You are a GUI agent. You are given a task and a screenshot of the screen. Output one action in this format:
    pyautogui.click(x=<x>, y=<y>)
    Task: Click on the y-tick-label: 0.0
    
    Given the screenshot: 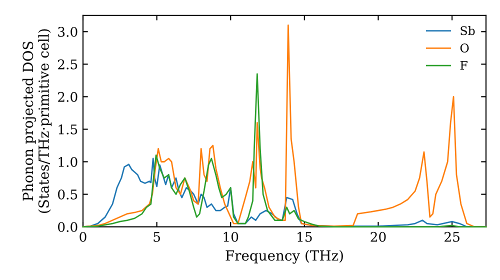 What is the action you would take?
    pyautogui.click(x=68, y=227)
    